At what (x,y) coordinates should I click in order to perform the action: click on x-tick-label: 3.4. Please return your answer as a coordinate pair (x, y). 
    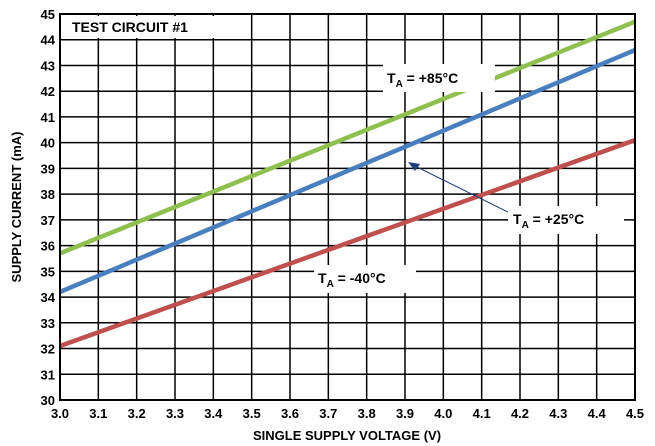
    Looking at the image, I should click on (213, 413).